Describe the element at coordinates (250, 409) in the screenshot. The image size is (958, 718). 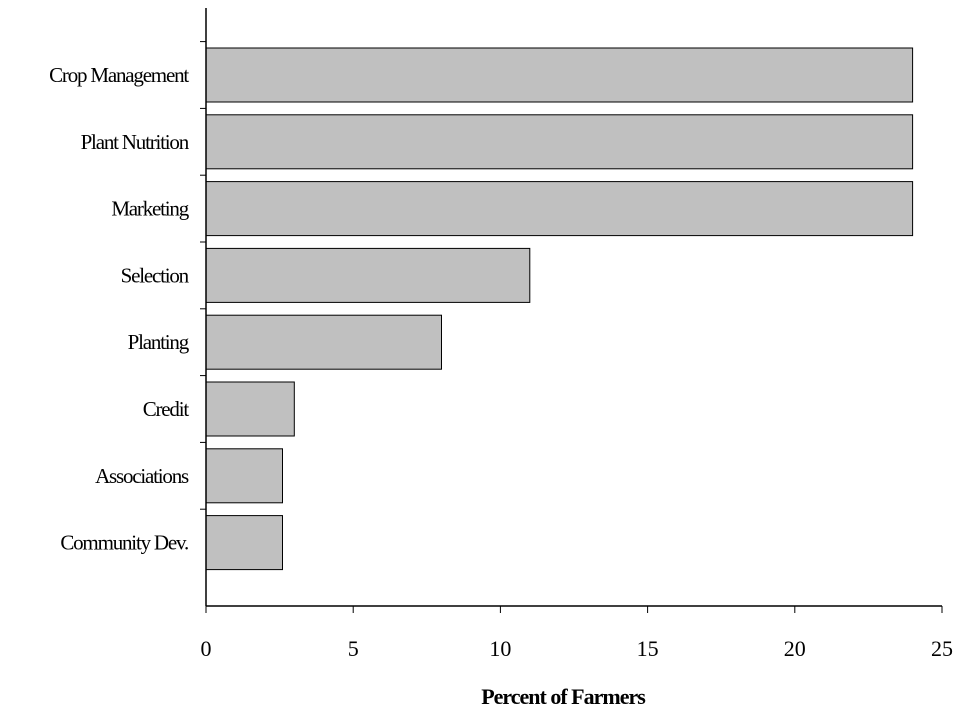
I see `bar-credit` at that location.